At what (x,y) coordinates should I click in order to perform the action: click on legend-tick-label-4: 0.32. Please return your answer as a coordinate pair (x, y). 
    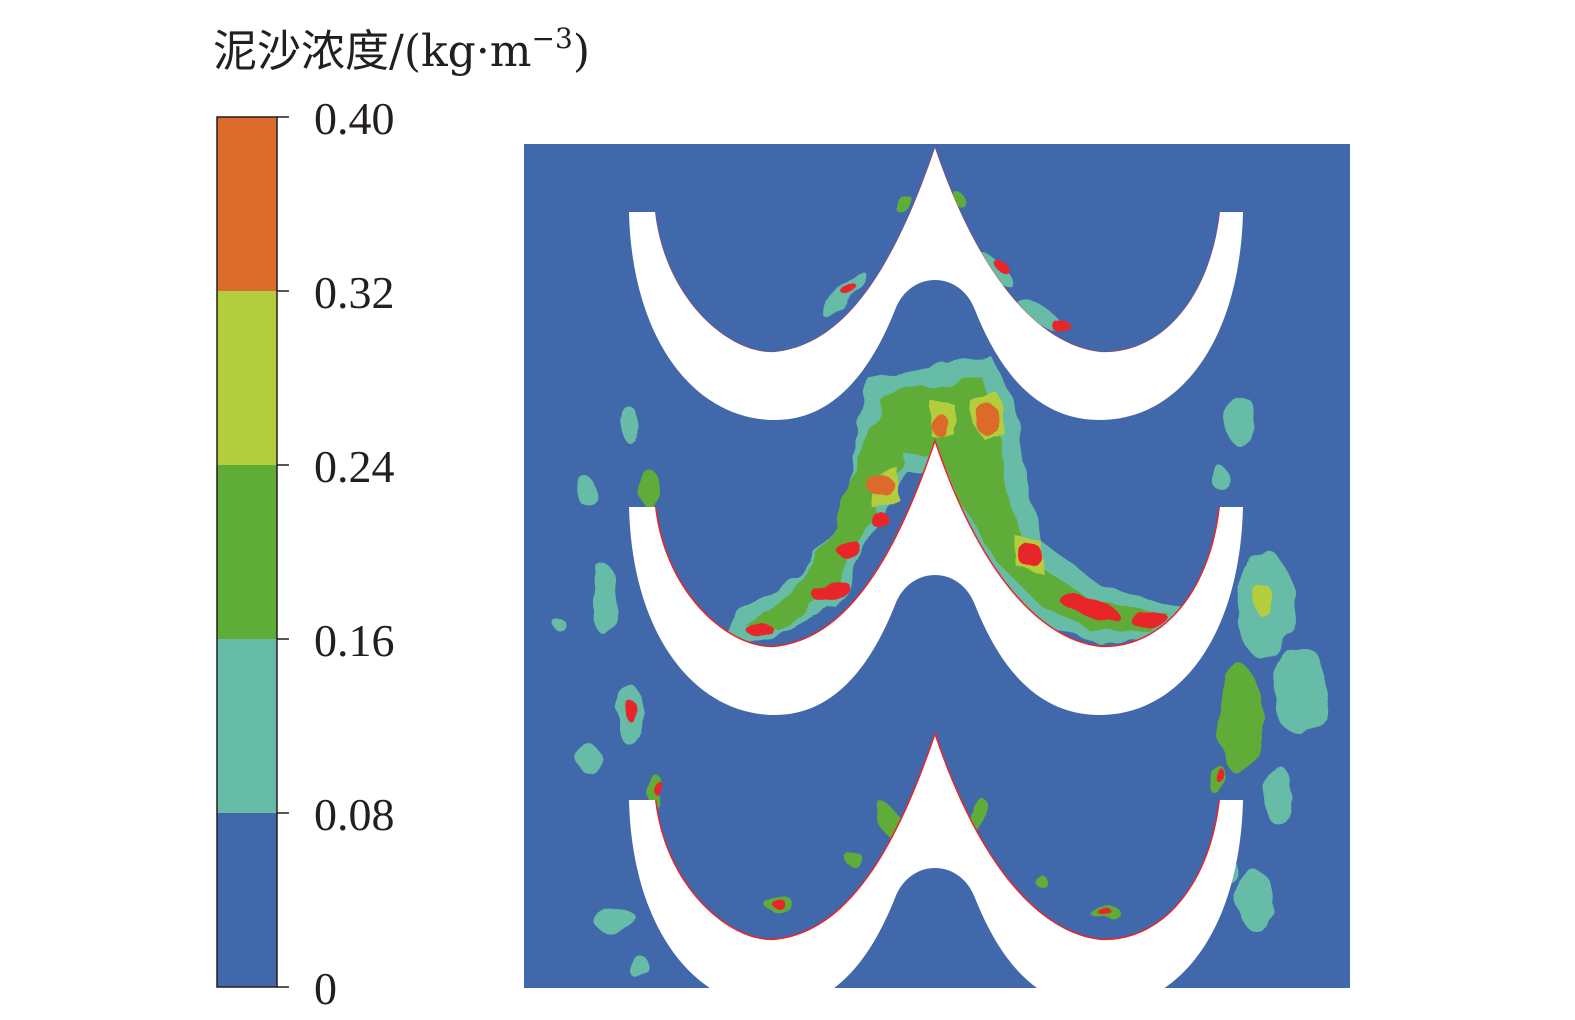
    Looking at the image, I should click on (354, 292).